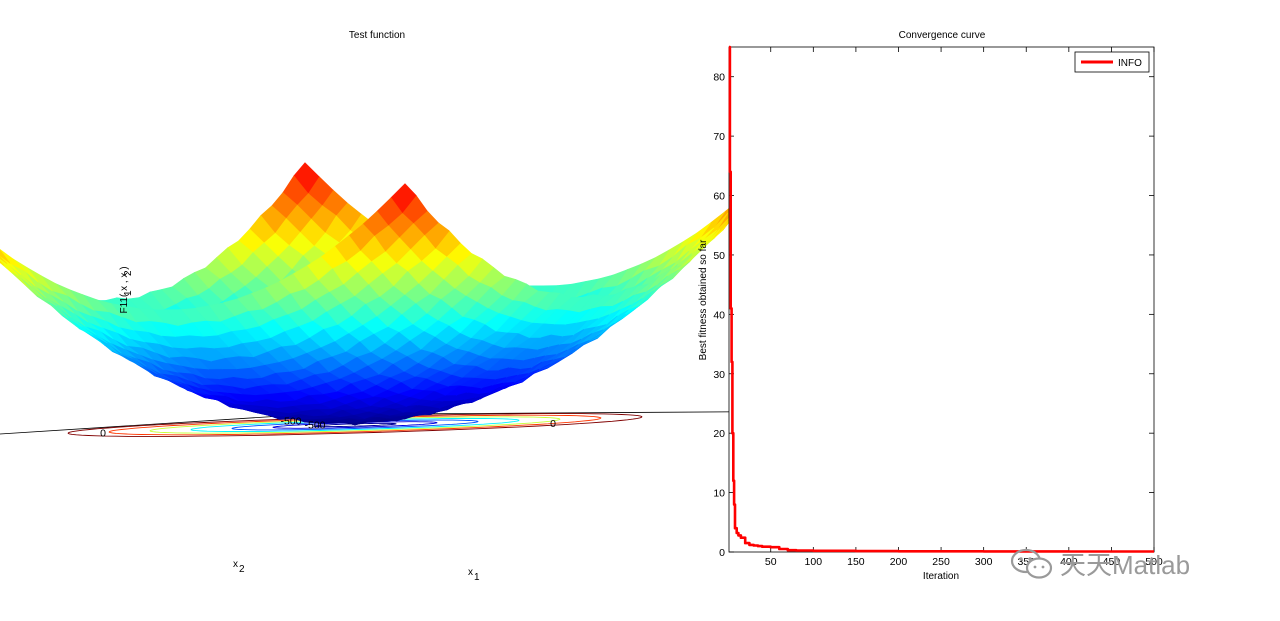 The height and width of the screenshot is (621, 1280). I want to click on x-tick-label: 200, so click(899, 562).